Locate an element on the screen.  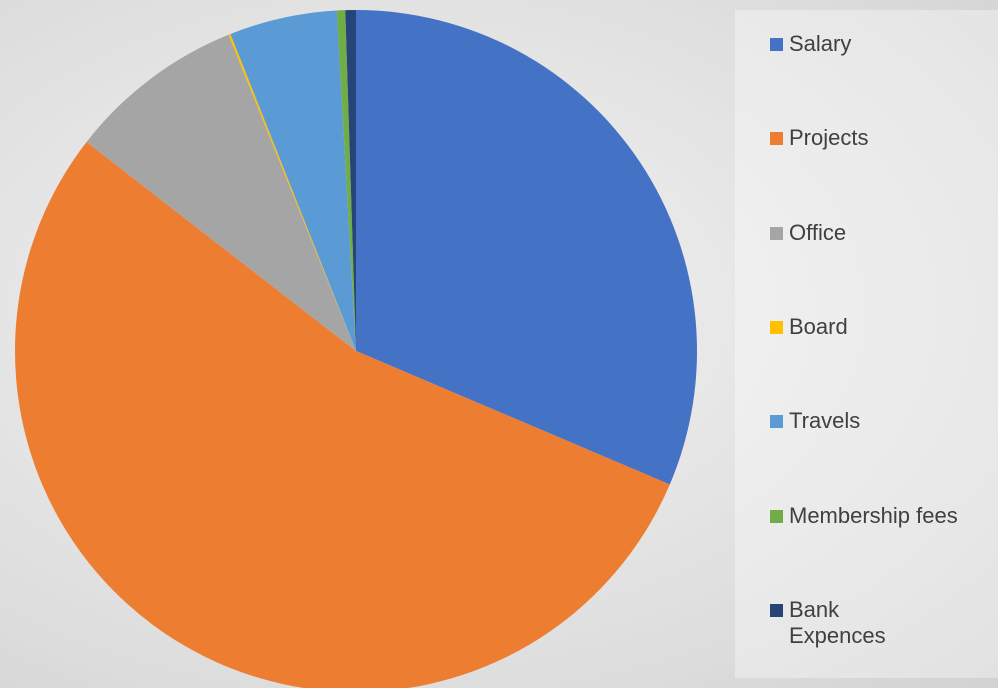
legend-label: Travels is located at coordinates (825, 421).